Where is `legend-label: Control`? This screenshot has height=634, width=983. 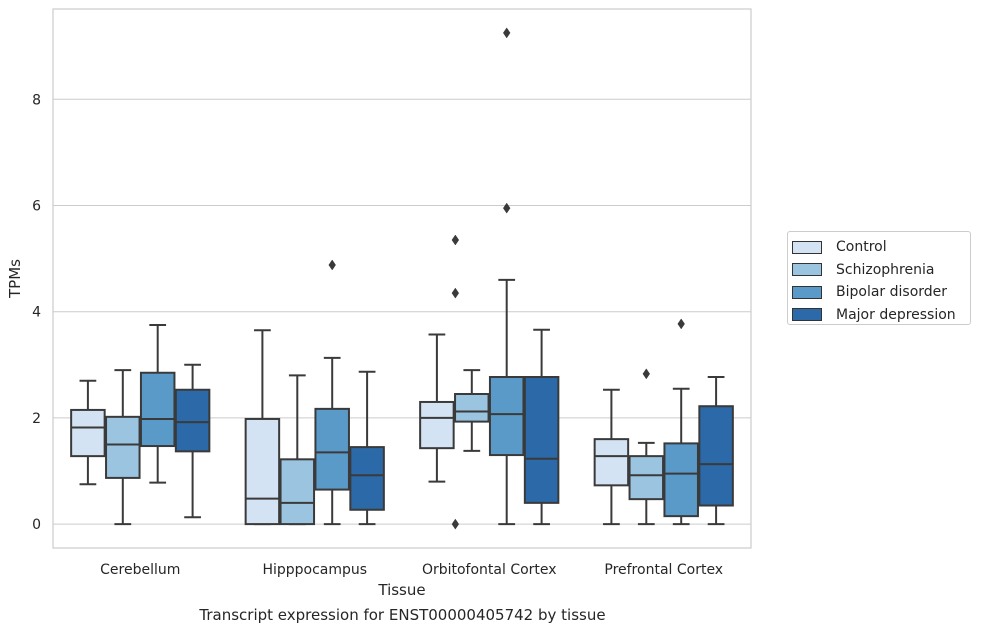 legend-label: Control is located at coordinates (861, 247).